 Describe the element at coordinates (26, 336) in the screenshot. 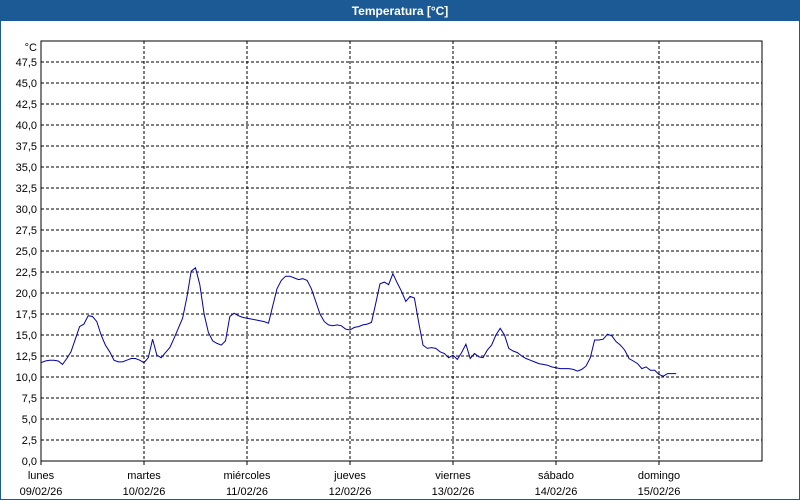

I see `y-tick-label: 15,0` at that location.